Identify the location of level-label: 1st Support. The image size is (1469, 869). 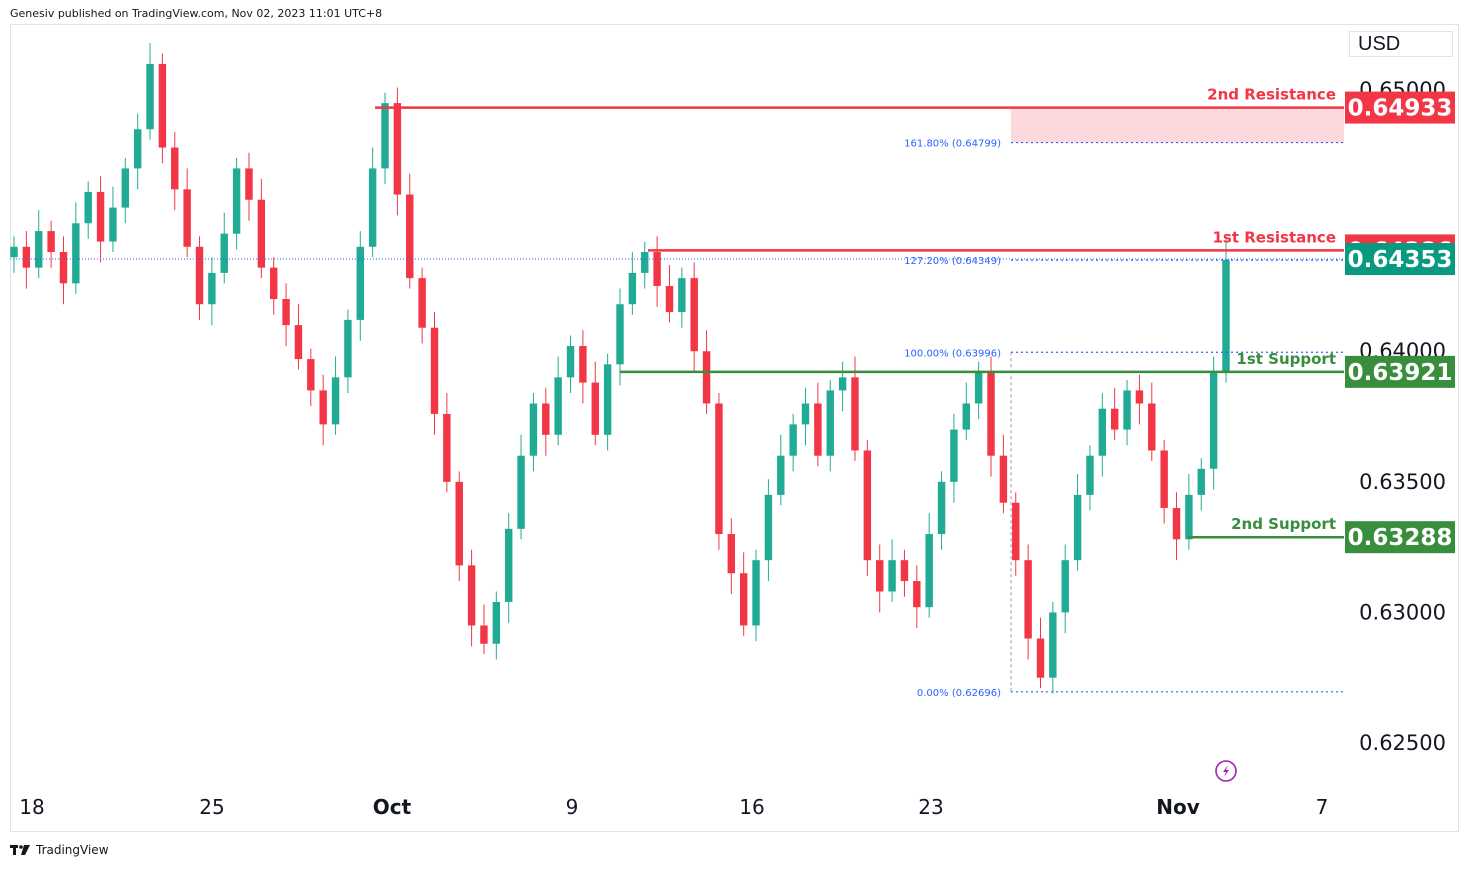
(1286, 359).